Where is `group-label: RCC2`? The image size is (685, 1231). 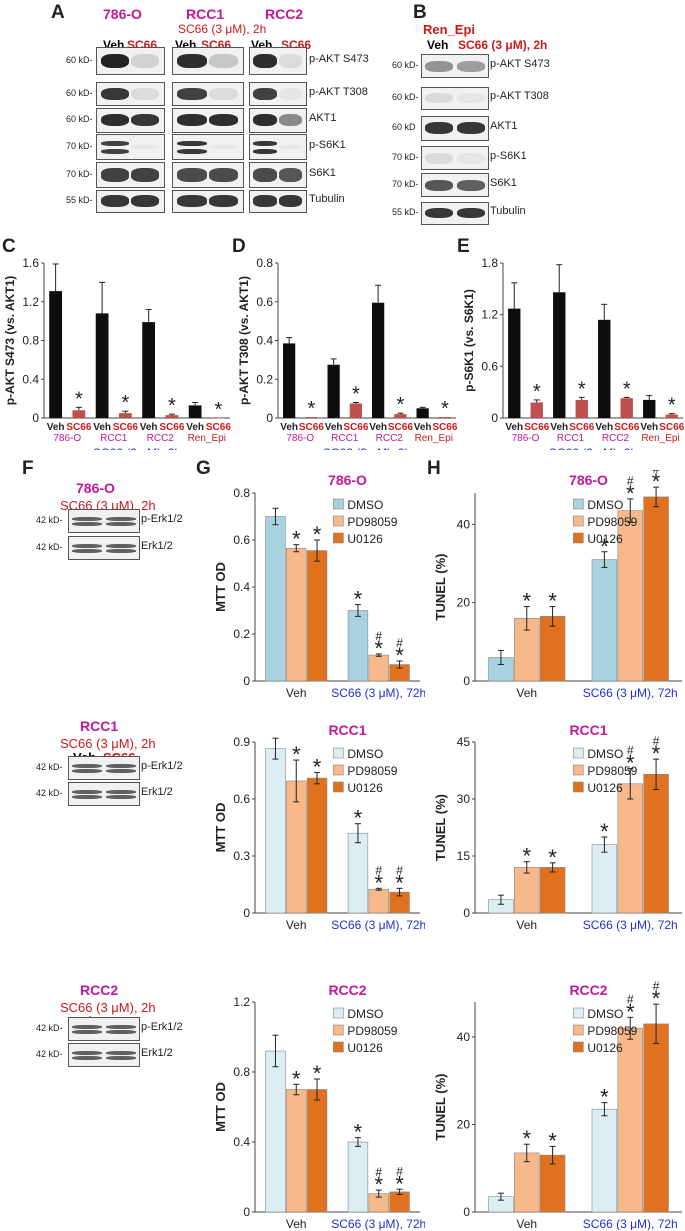
group-label: RCC2 is located at coordinates (390, 438).